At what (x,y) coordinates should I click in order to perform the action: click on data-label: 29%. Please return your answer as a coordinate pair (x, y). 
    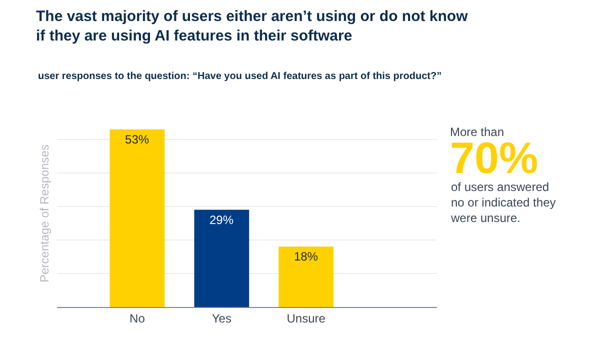
    Looking at the image, I should click on (221, 219).